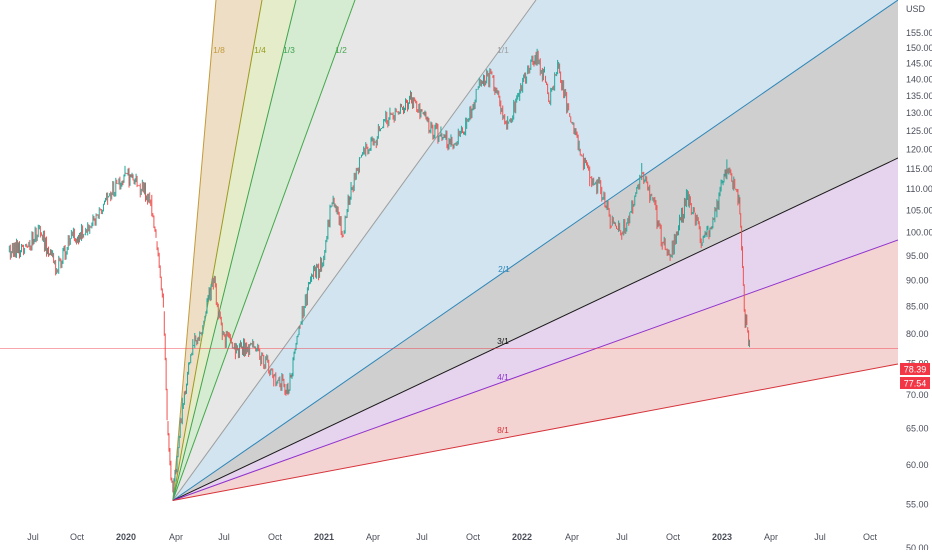 The image size is (932, 555). I want to click on y-tick-label: 70.00, so click(917, 395).